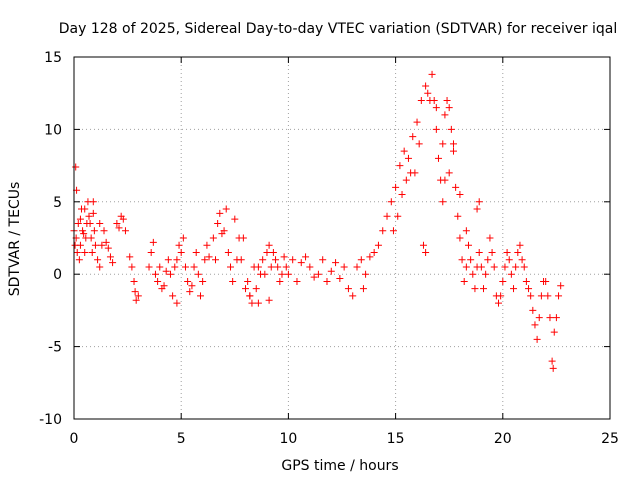 The height and width of the screenshot is (480, 640). Describe the element at coordinates (396, 439) in the screenshot. I see `x-tick-label: 15` at that location.